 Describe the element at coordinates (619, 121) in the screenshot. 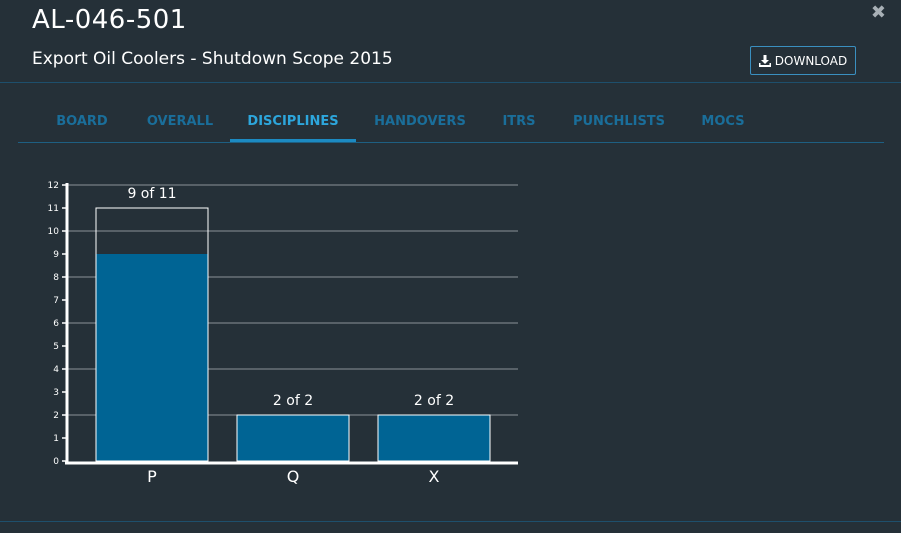

I see `tab-punchlists: PUNCHLISTS` at that location.